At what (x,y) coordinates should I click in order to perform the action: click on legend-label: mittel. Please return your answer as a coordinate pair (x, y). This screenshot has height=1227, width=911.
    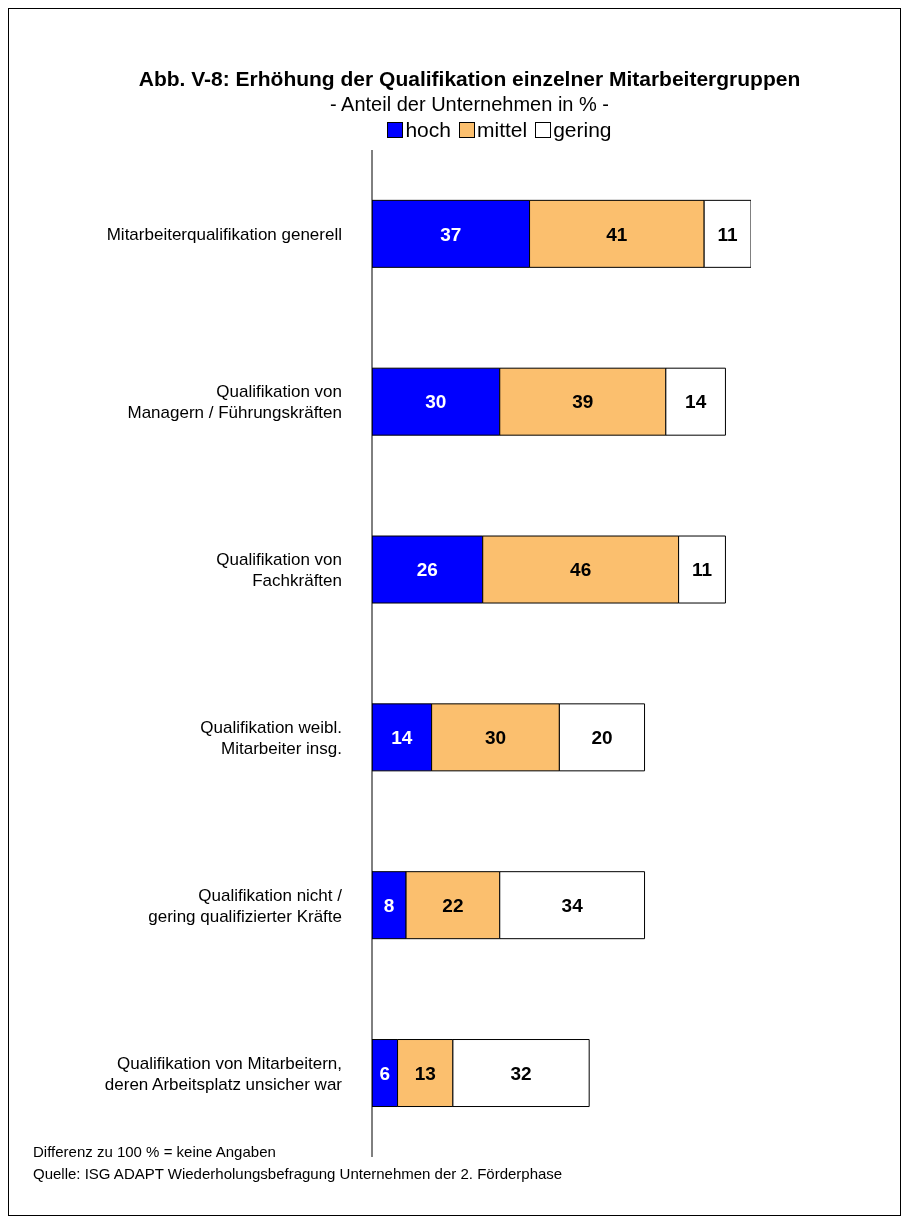
    Looking at the image, I should click on (502, 130).